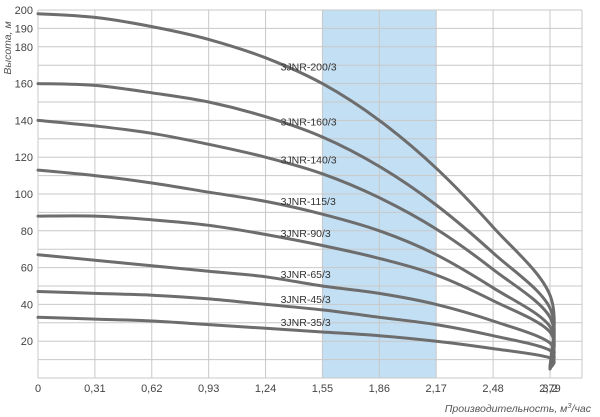  What do you see at coordinates (38, 389) in the screenshot?
I see `x-tick-label: 0` at bounding box center [38, 389].